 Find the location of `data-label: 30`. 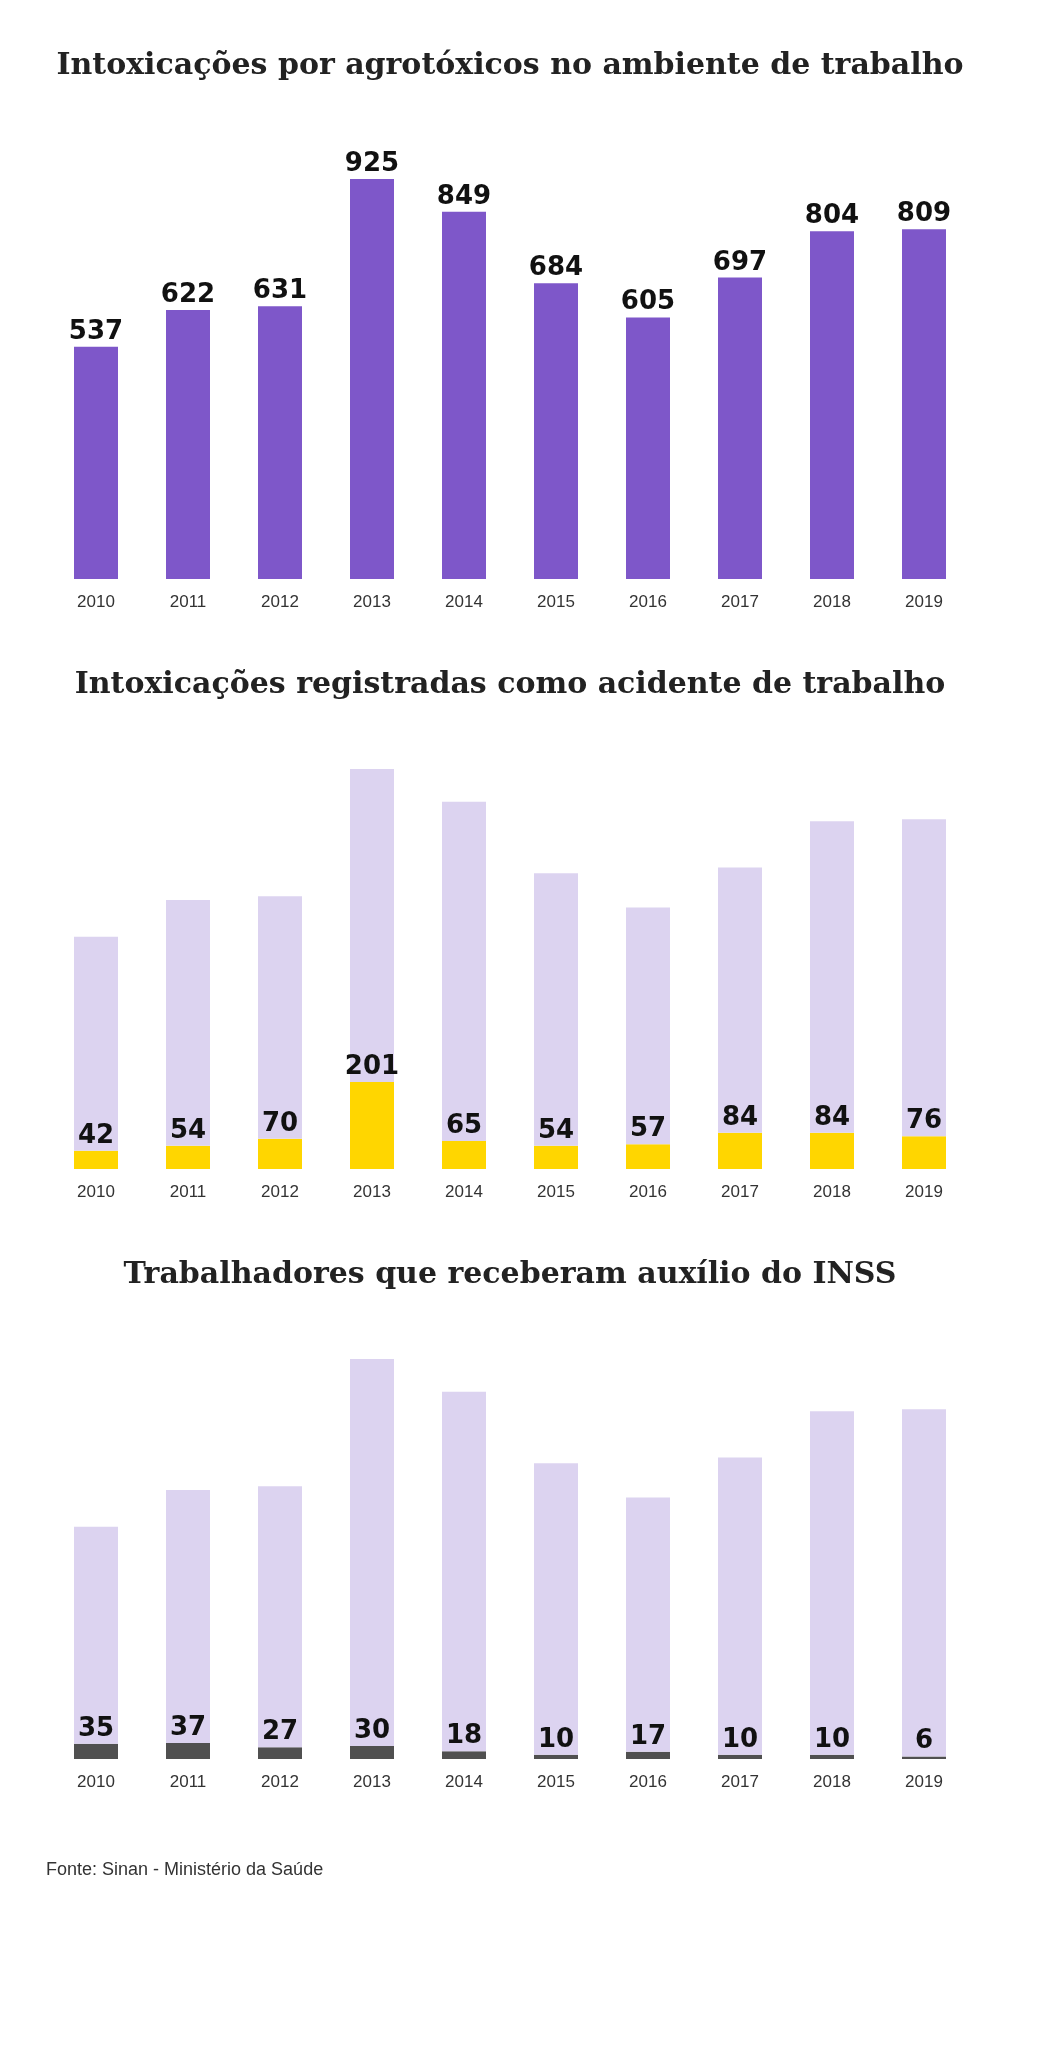

data-label: 30 is located at coordinates (372, 1729).